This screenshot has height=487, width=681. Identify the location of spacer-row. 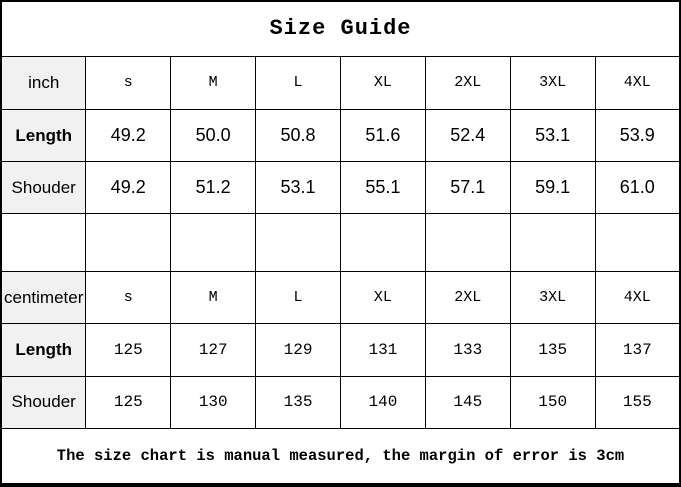
(340, 242).